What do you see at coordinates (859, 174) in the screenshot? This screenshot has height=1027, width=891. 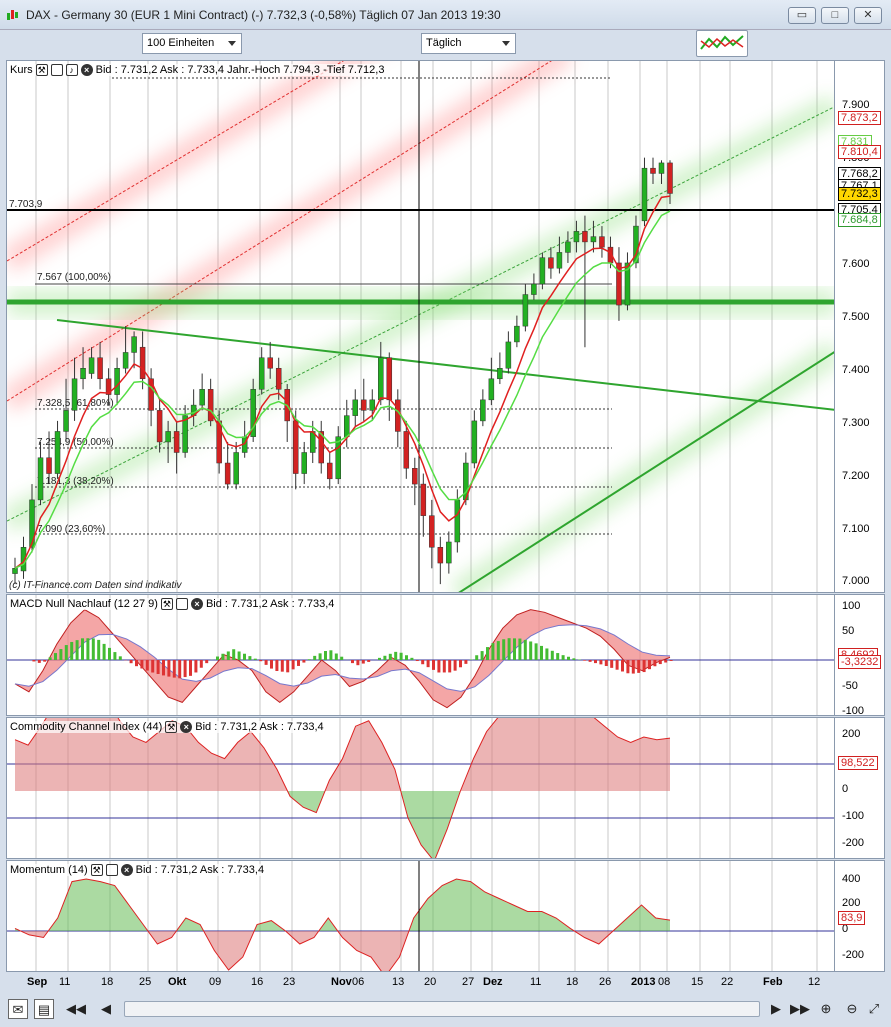 I see `price-tag: 7.768,2` at bounding box center [859, 174].